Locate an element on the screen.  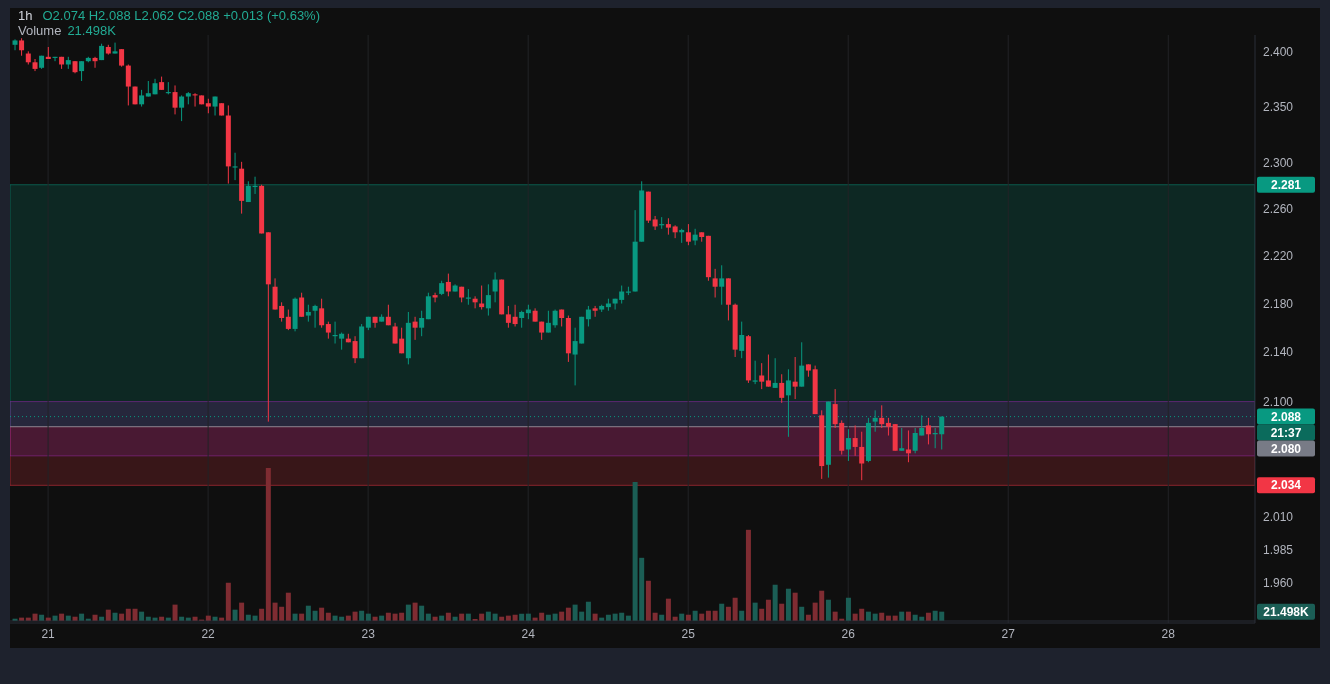
x-tick-label: 26 is located at coordinates (848, 633).